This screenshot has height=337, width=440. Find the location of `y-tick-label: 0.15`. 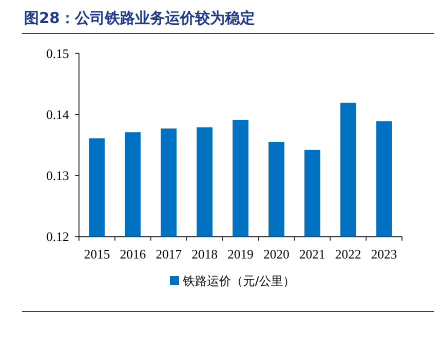

y-tick-label: 0.15 is located at coordinates (57, 53).